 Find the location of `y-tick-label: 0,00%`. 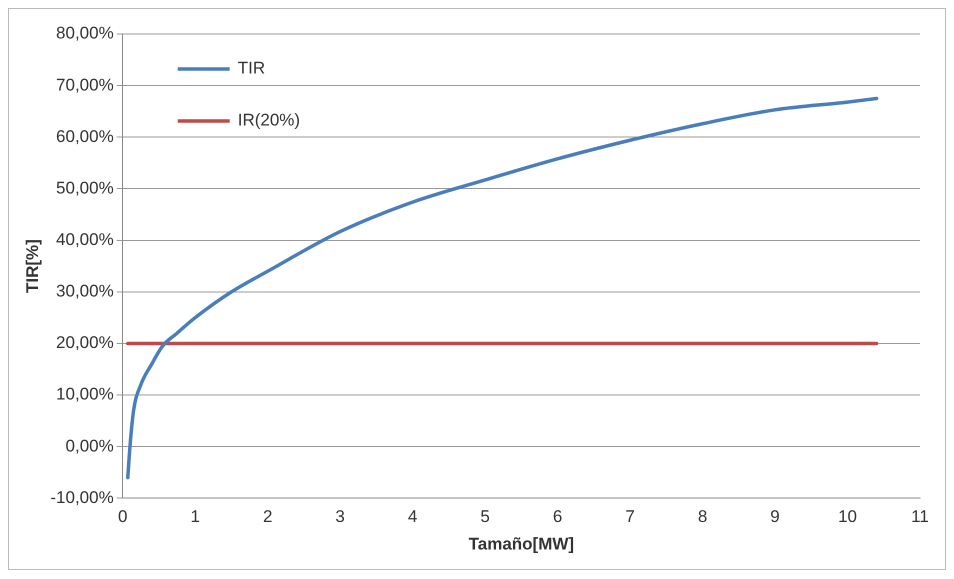

y-tick-label: 0,00% is located at coordinates (90, 446).